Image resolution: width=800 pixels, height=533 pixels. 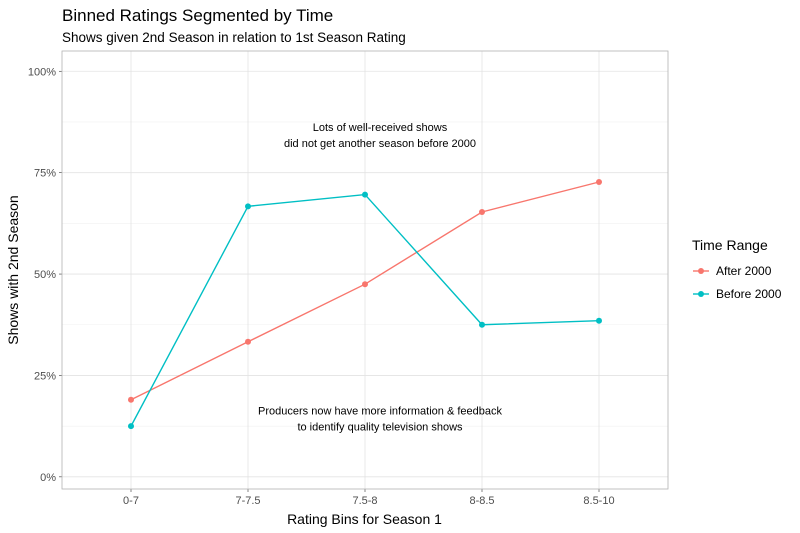 What do you see at coordinates (247, 501) in the screenshot?
I see `x-tick-label: 7-7.5` at bounding box center [247, 501].